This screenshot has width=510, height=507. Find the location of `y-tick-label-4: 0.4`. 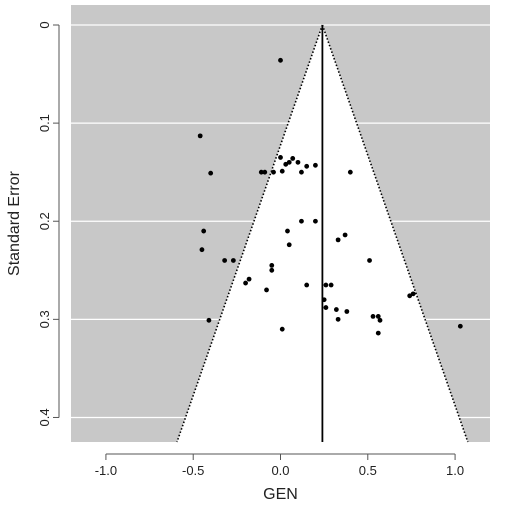

y-tick-label-4: 0.4 is located at coordinates (44, 417).